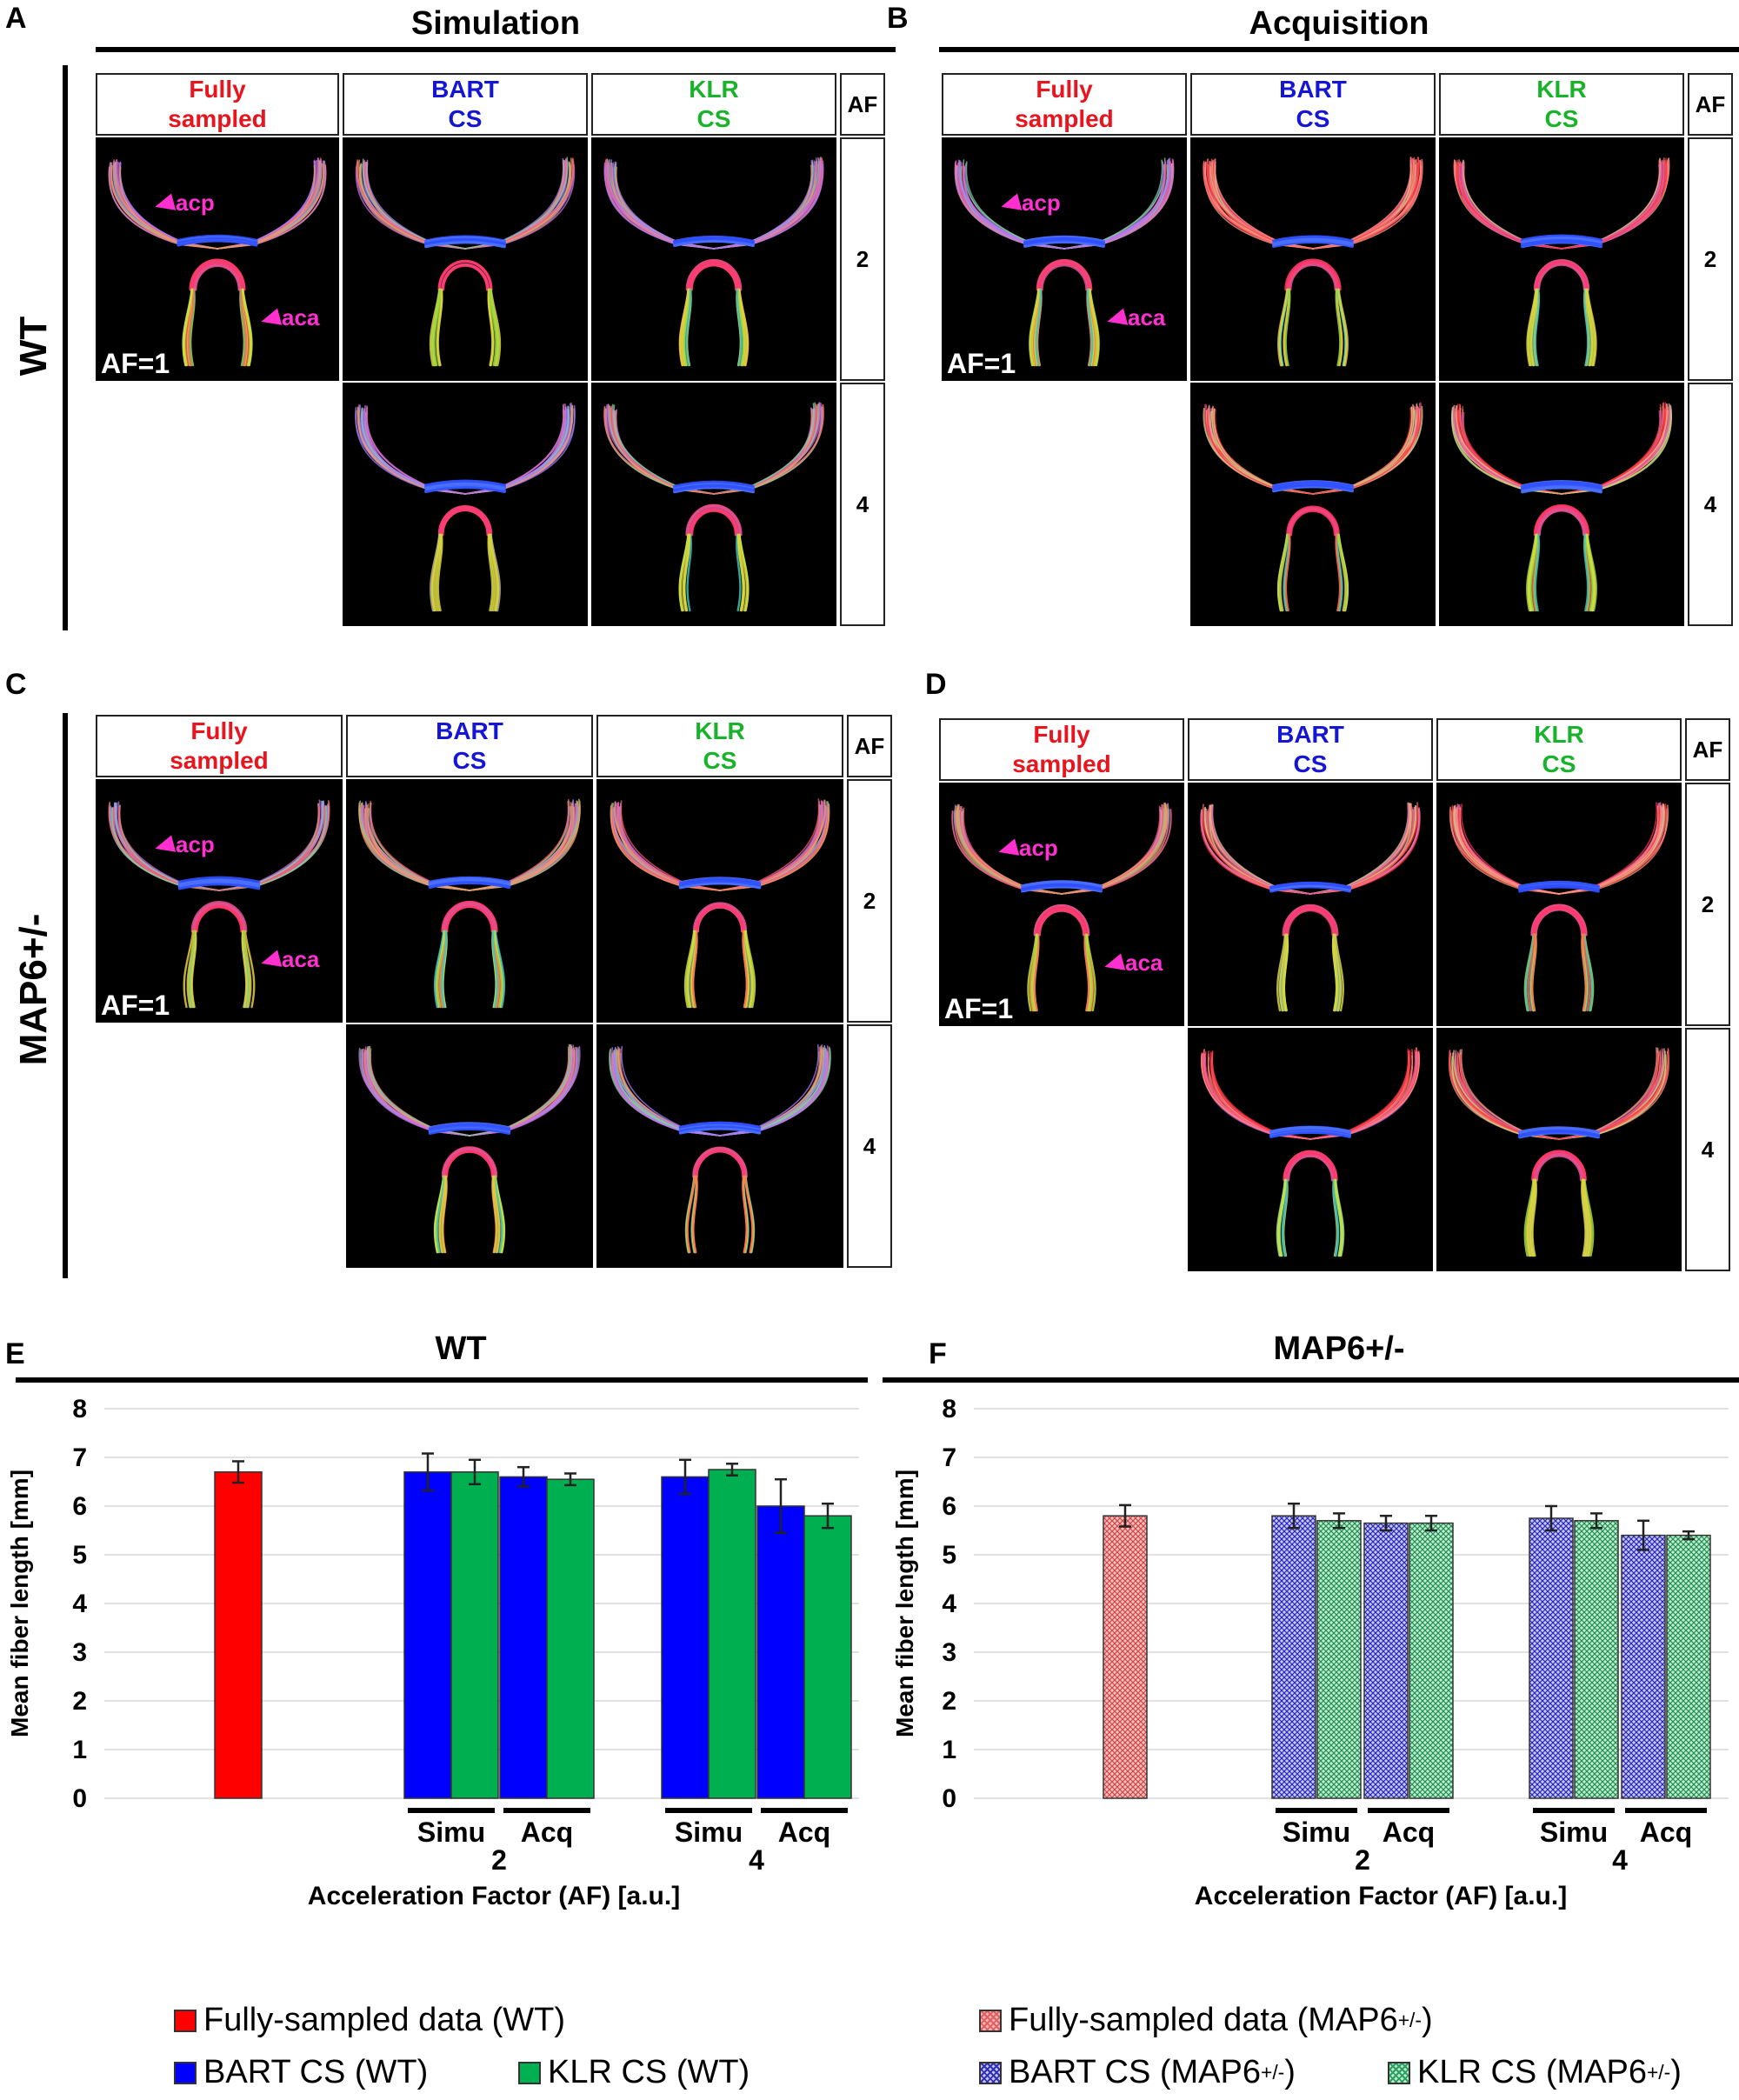  Describe the element at coordinates (1535, 2072) in the screenshot. I see `legend-map6-klr: KLR CS (MAP6 +/-)` at that location.